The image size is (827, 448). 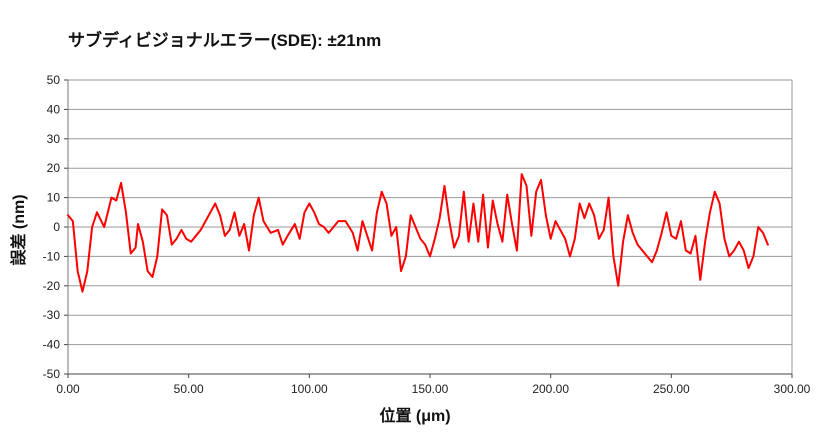 I want to click on y-tick-label: -40, so click(x=52, y=345).